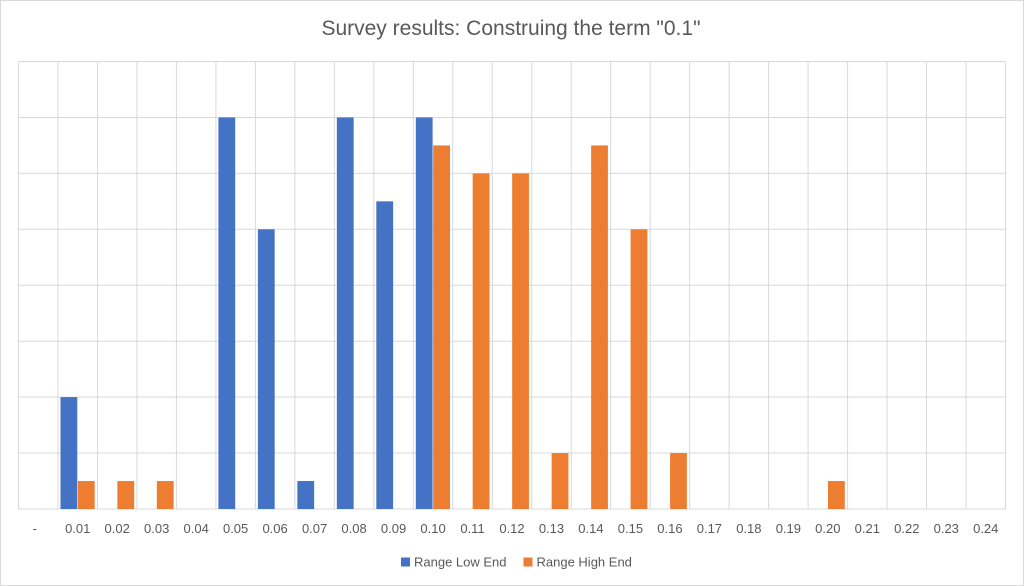 The width and height of the screenshot is (1024, 586). Describe the element at coordinates (472, 528) in the screenshot. I see `svg-text: 0.11` at that location.